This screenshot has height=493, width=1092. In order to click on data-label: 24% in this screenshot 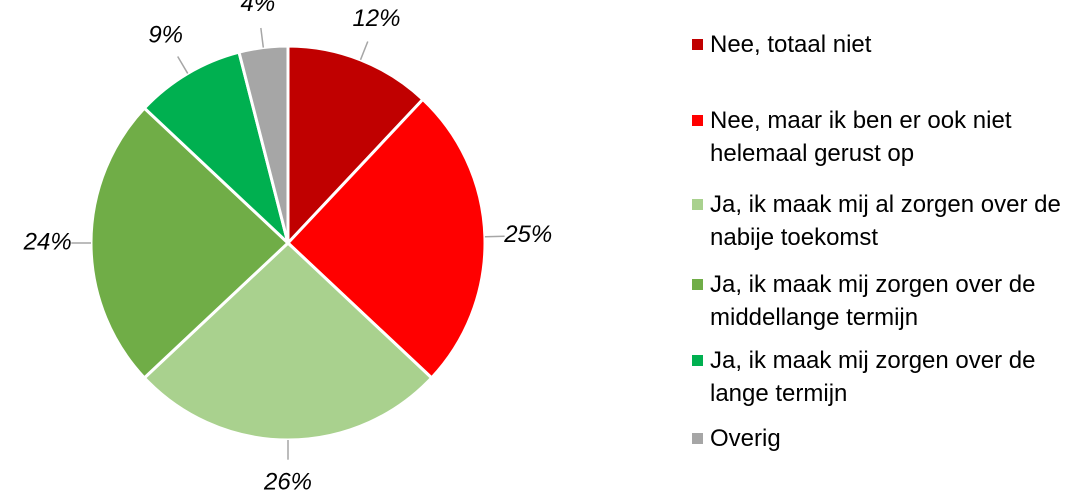, I will do `click(47, 241)`.